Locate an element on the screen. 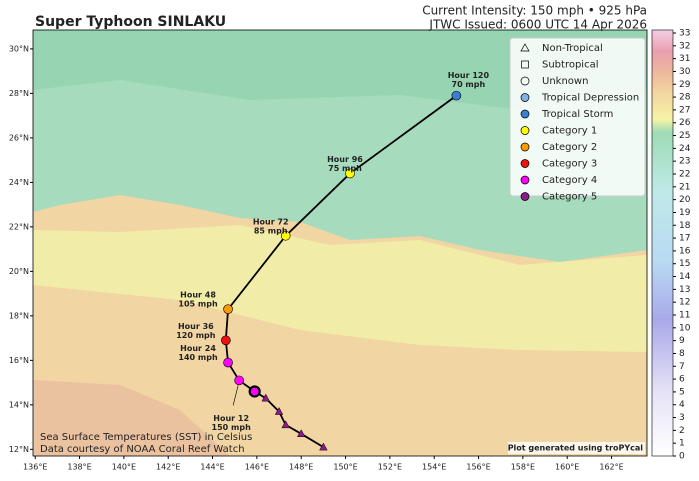 This screenshot has width=699, height=481. colorbar-tick-label: 16 is located at coordinates (685, 251).